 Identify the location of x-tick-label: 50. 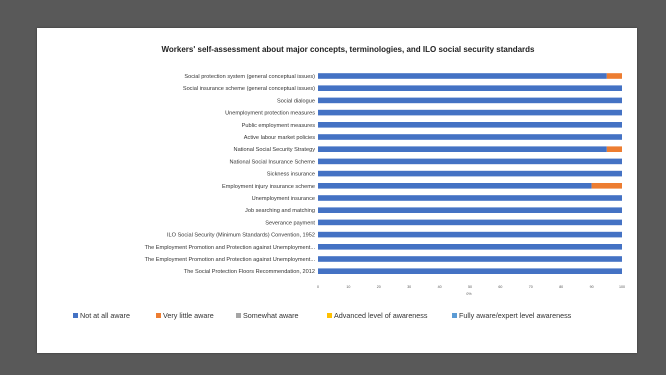
(470, 287).